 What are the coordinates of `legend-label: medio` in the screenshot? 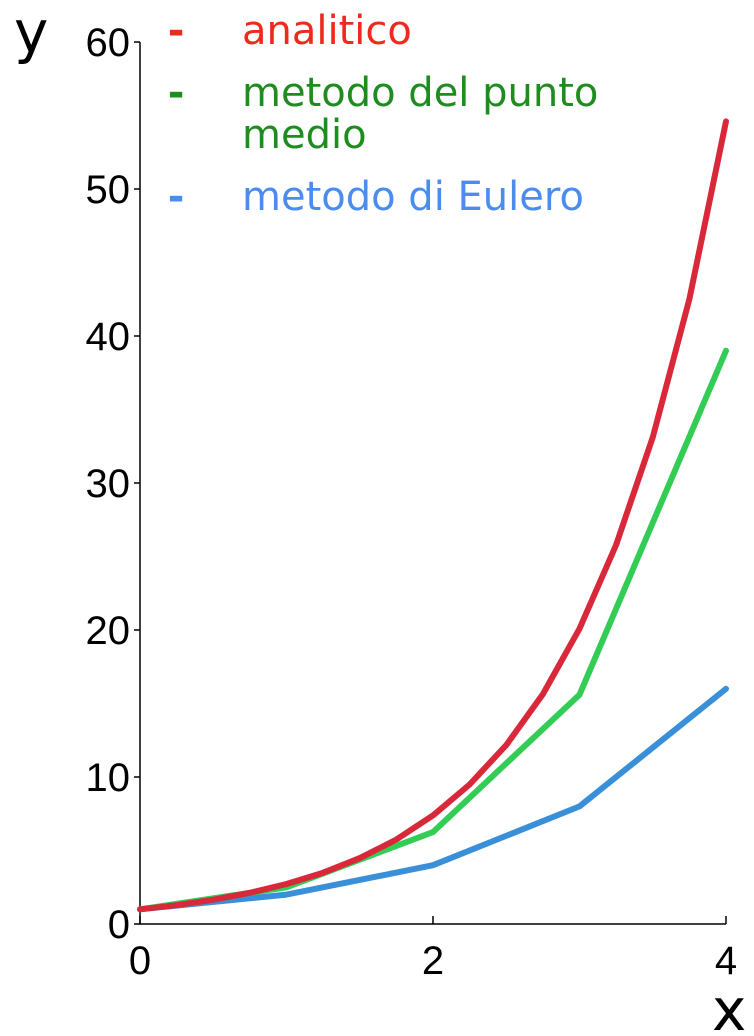 It's located at (304, 135).